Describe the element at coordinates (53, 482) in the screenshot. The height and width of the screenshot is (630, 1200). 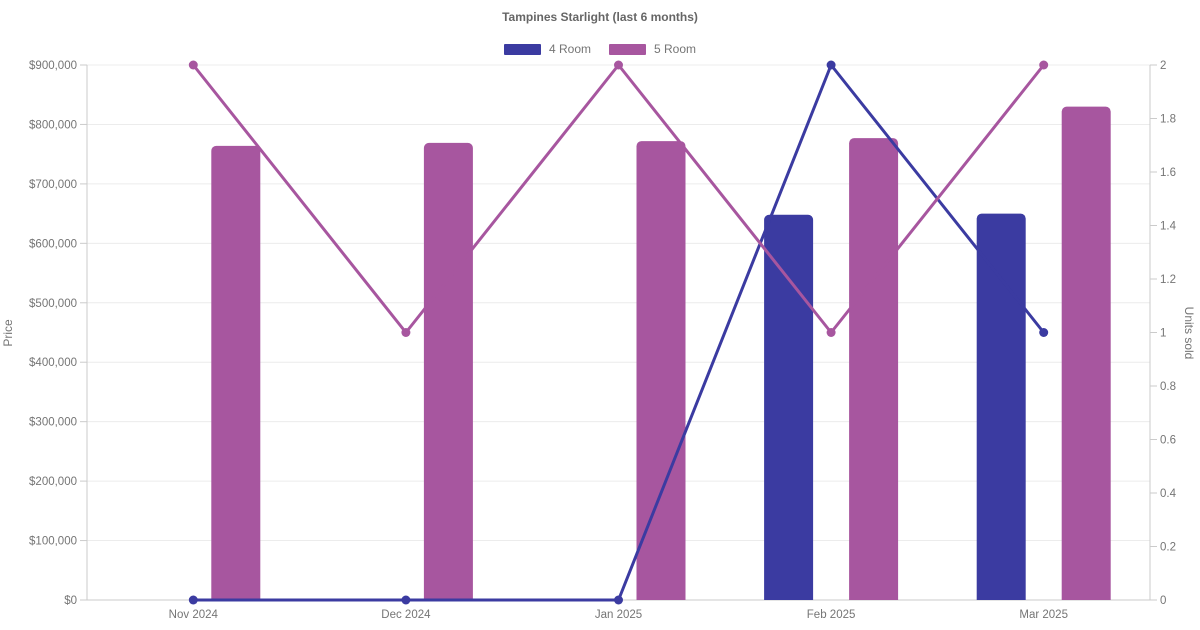
I see `left-tick-label: $200,000` at that location.